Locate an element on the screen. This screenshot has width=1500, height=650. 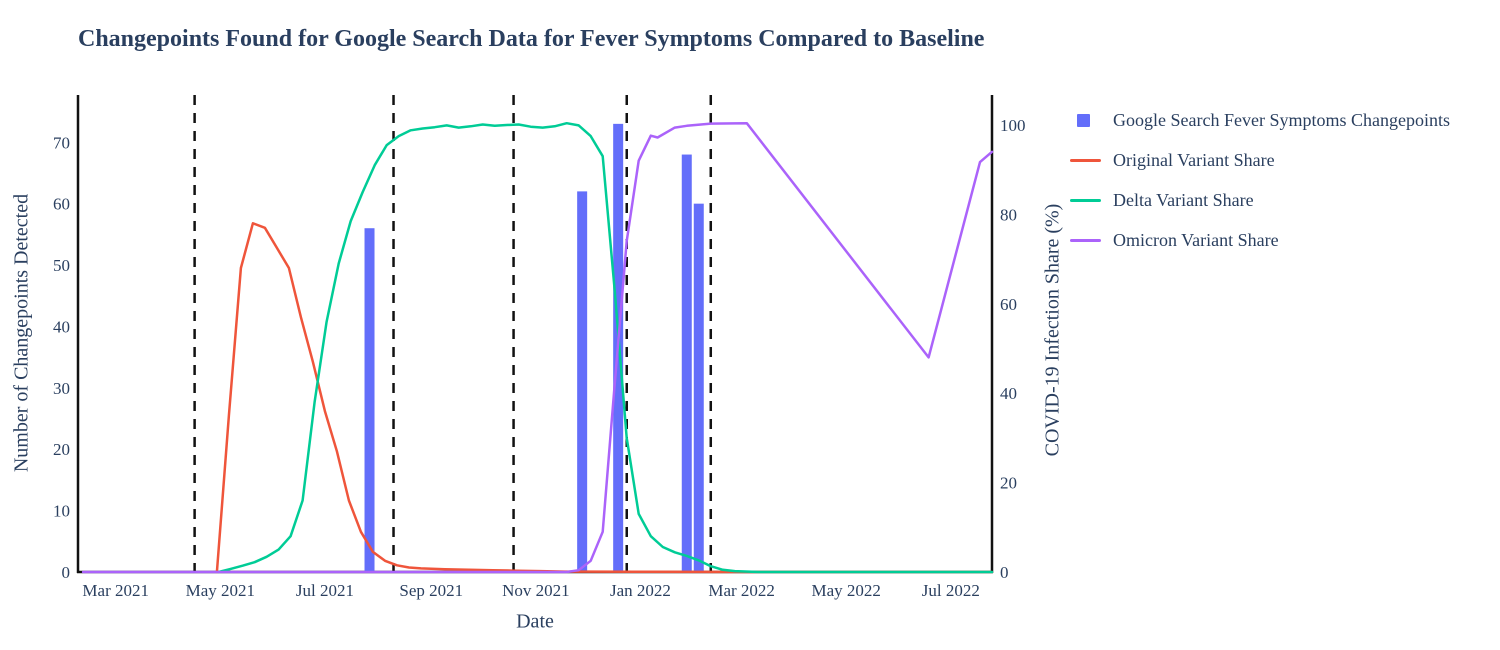
y-left-tick-label: 10 is located at coordinates (61, 511).